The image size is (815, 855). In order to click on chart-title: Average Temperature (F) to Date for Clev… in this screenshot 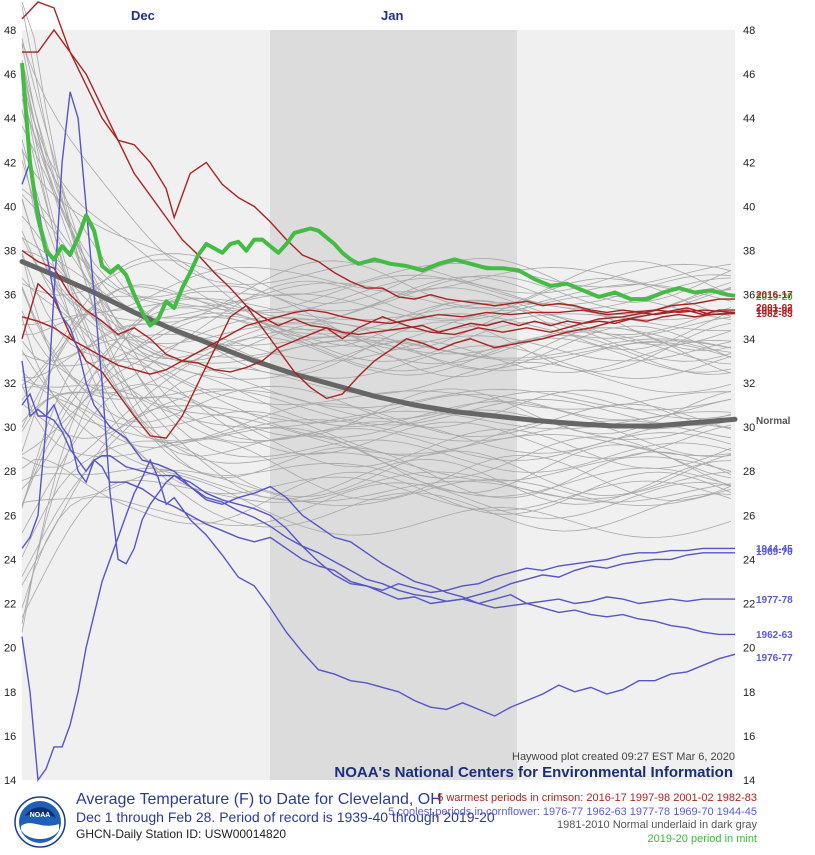, I will do `click(259, 799)`.